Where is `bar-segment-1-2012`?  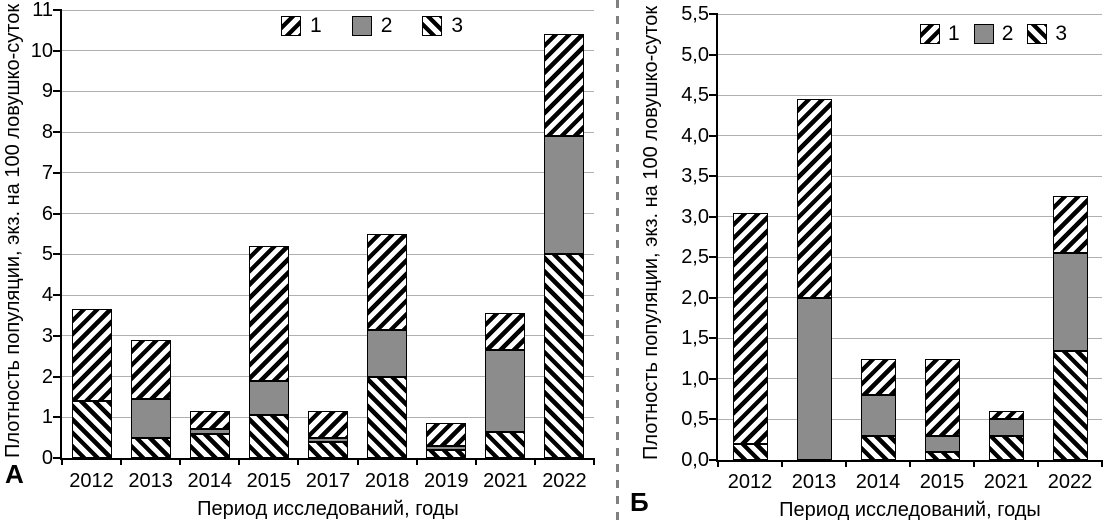 bar-segment-1-2012 is located at coordinates (91, 355).